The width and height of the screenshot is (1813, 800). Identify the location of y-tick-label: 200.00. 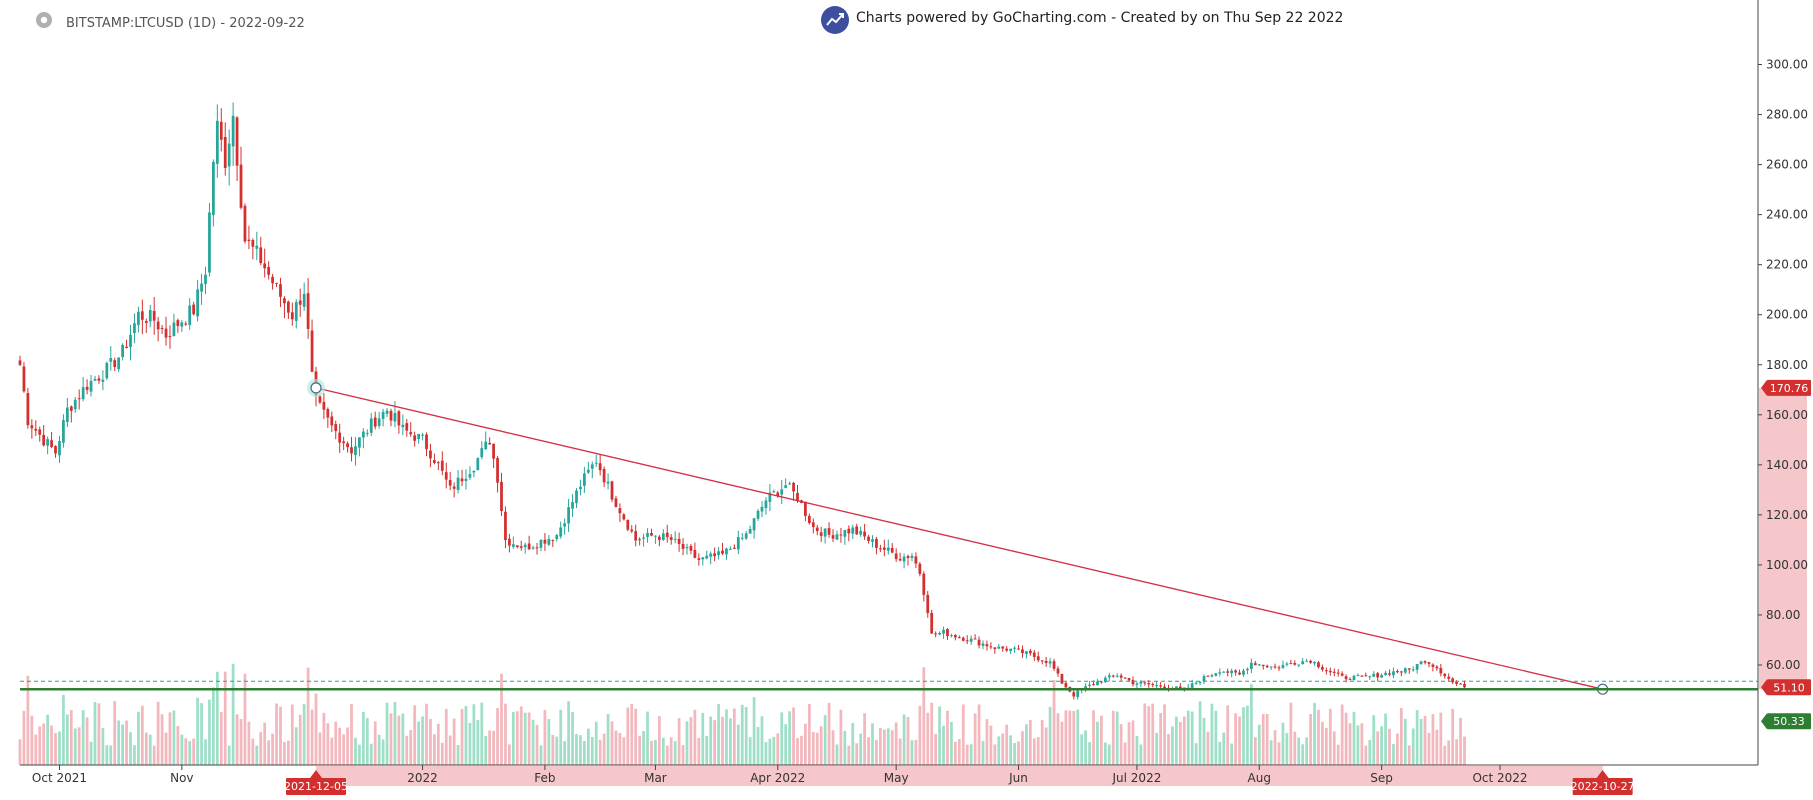
(1787, 315).